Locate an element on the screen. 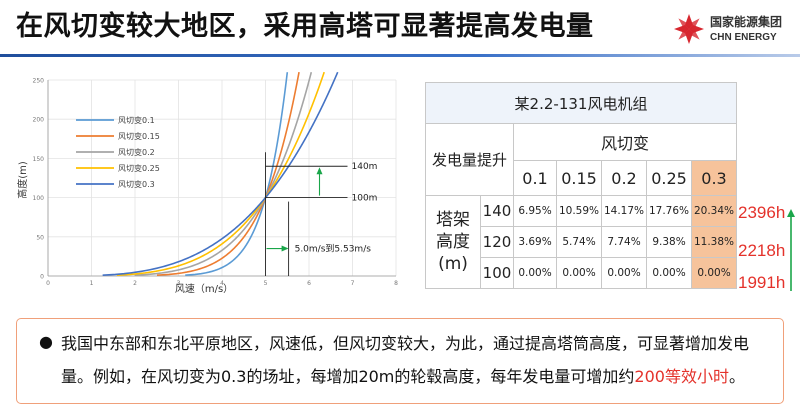 This screenshot has width=800, height=415. table-title: 某2.2-131风电机组 is located at coordinates (581, 103).